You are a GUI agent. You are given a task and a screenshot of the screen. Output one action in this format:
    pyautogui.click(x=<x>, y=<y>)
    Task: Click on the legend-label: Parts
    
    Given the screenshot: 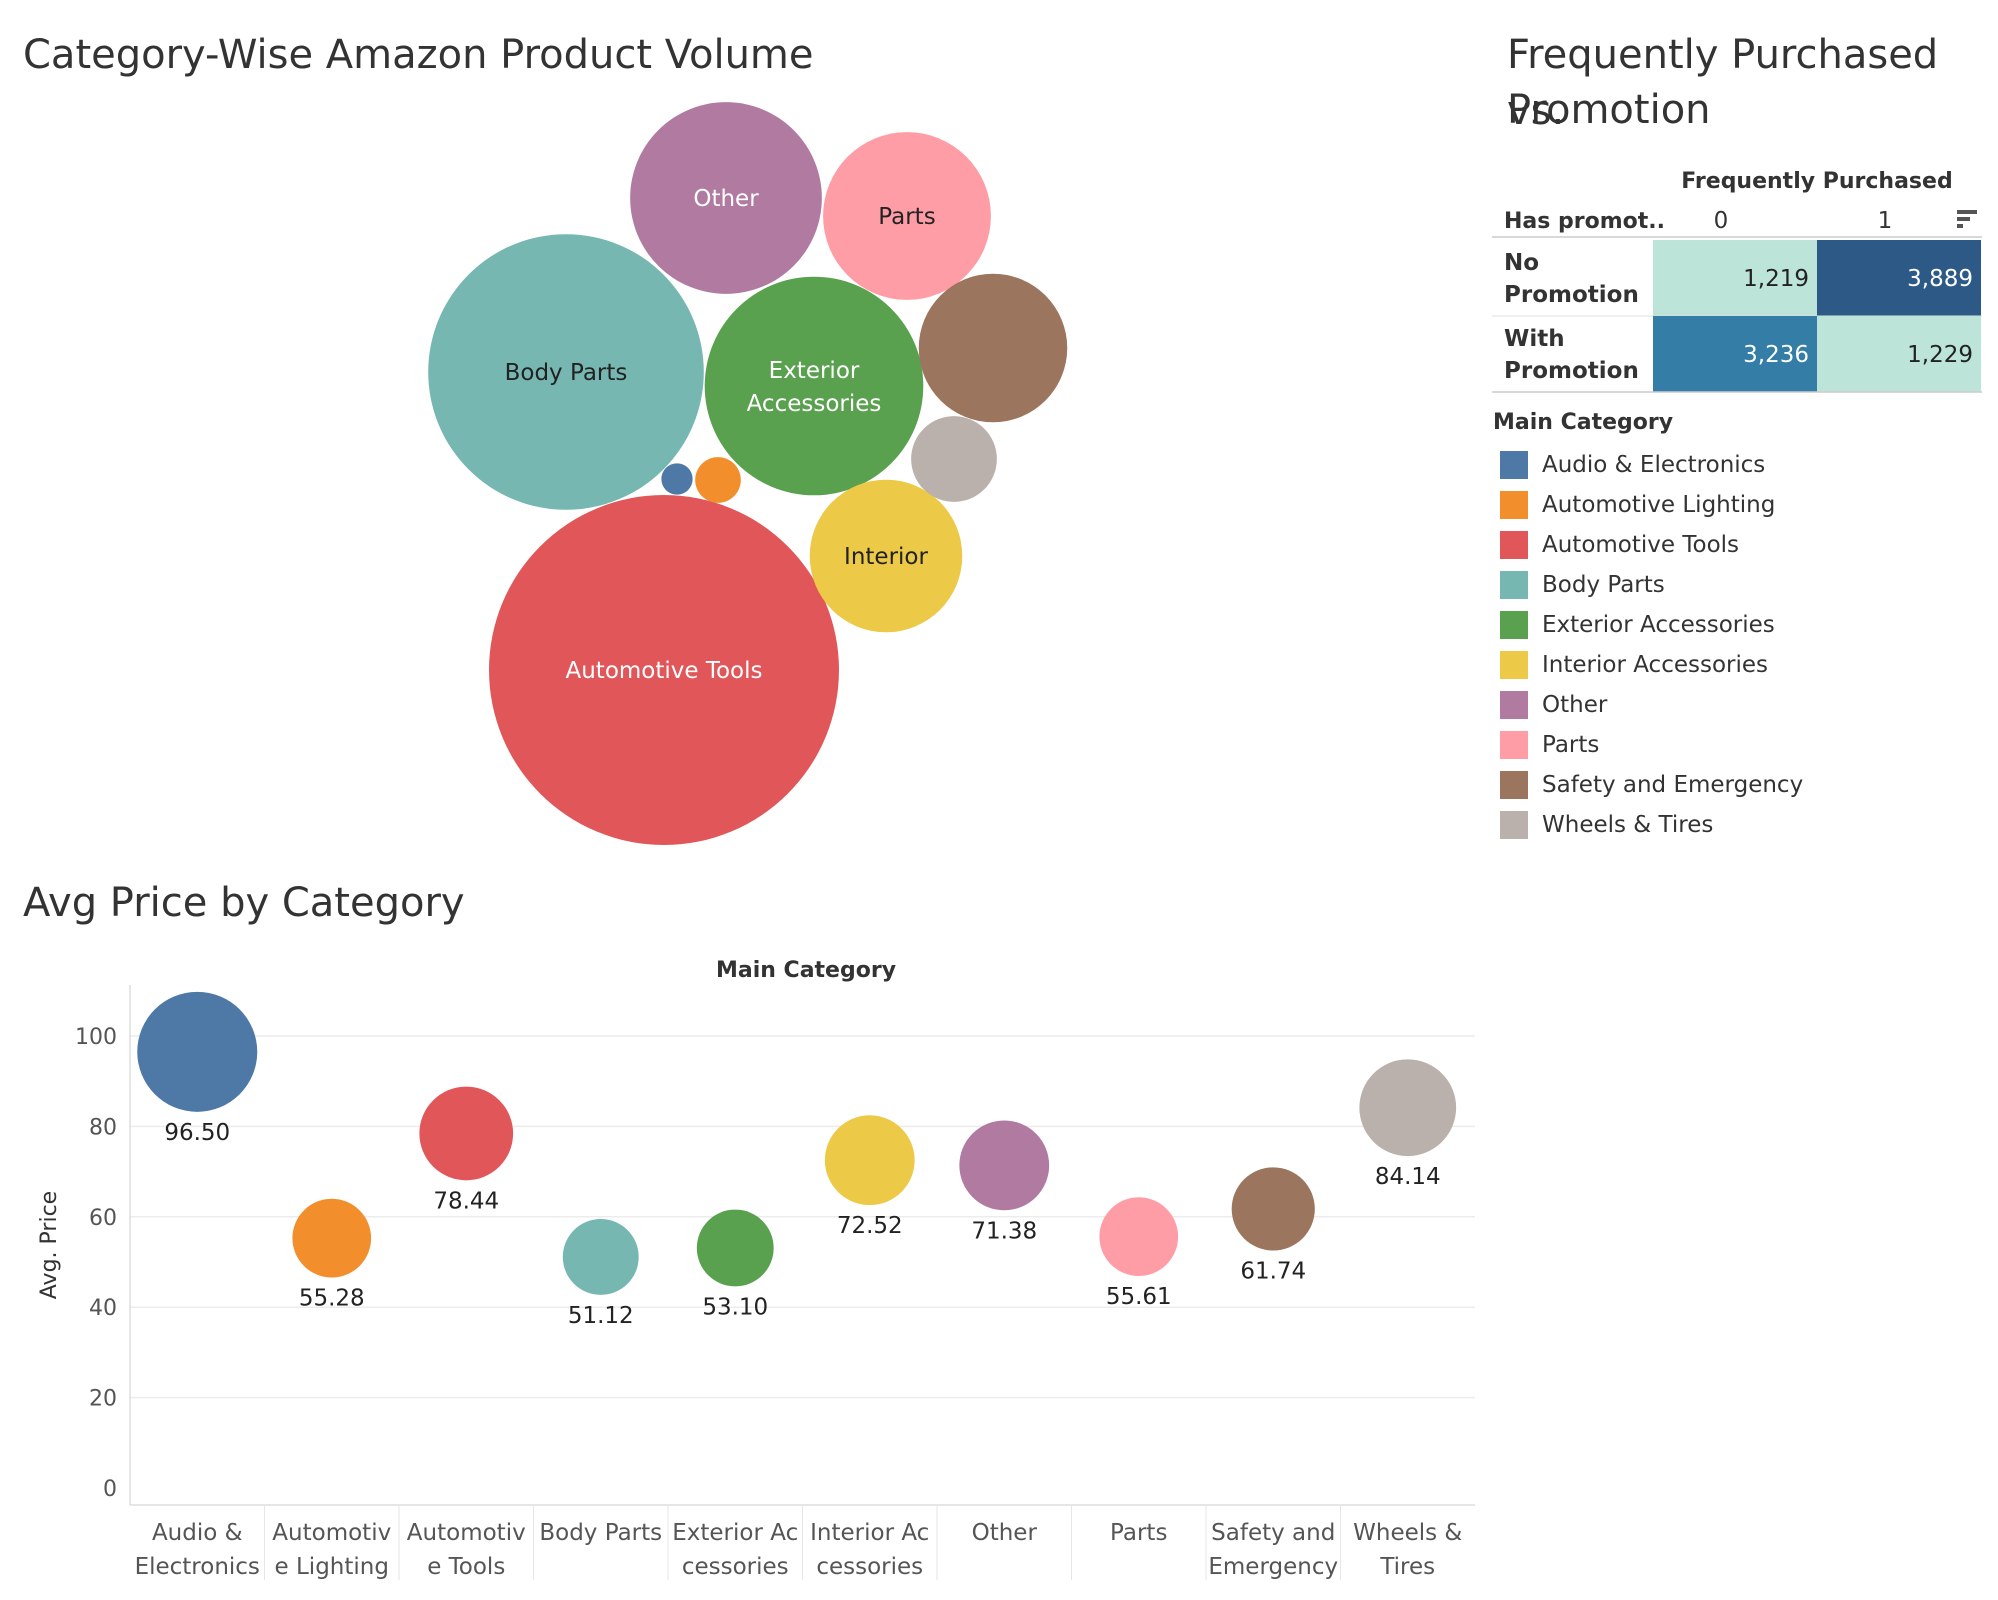 What is the action you would take?
    pyautogui.click(x=1571, y=745)
    